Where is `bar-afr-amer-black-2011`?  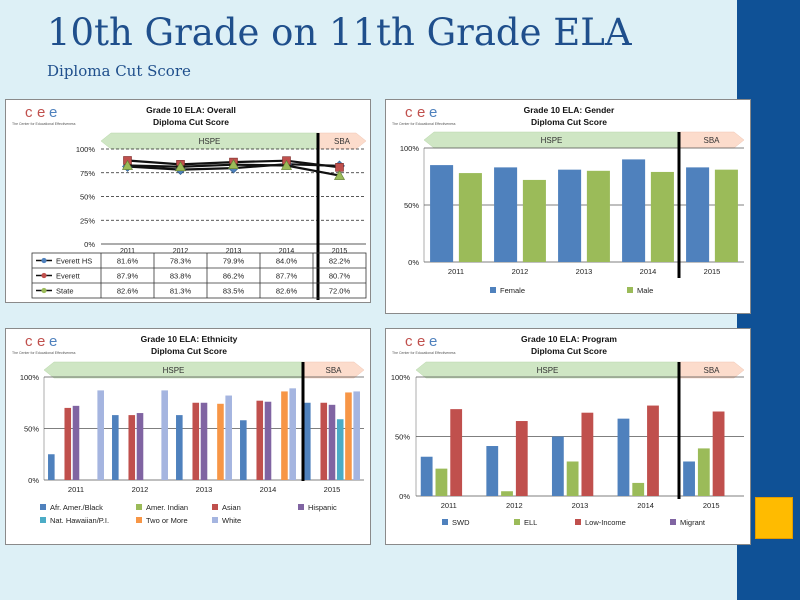 bar-afr-amer-black-2011 is located at coordinates (51, 467).